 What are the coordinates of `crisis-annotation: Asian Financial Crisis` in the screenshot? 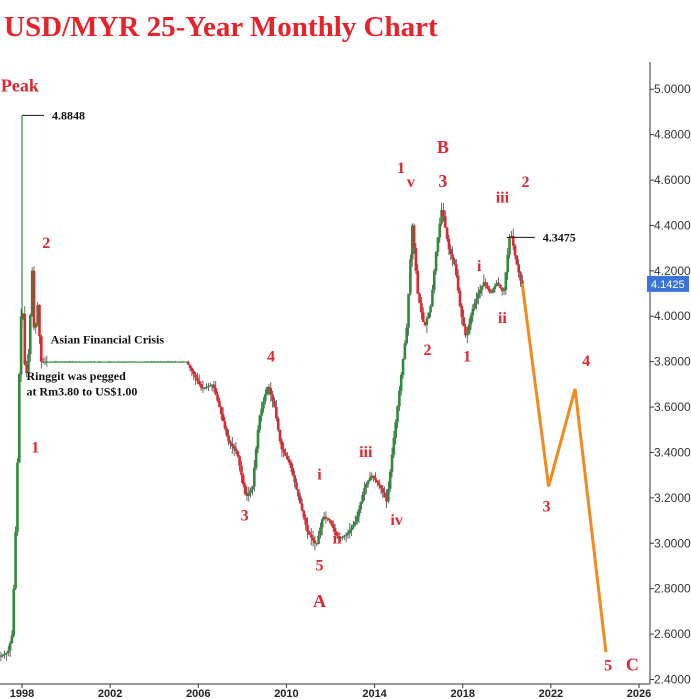 It's located at (108, 339).